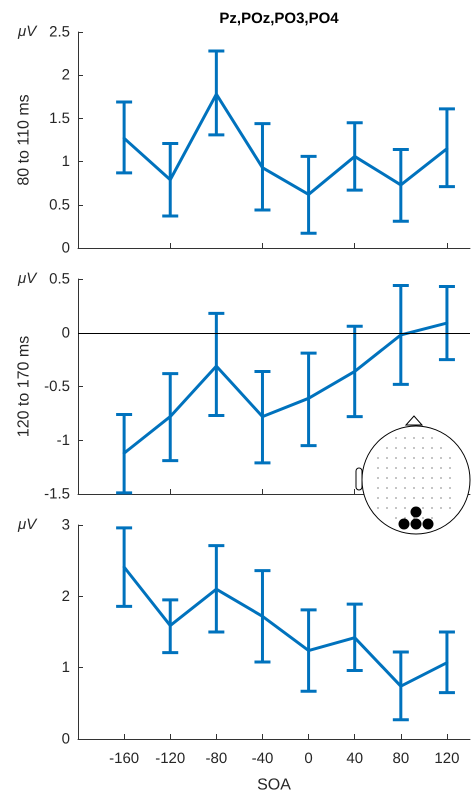  Describe the element at coordinates (170, 758) in the screenshot. I see `x-tick-label: -120` at that location.